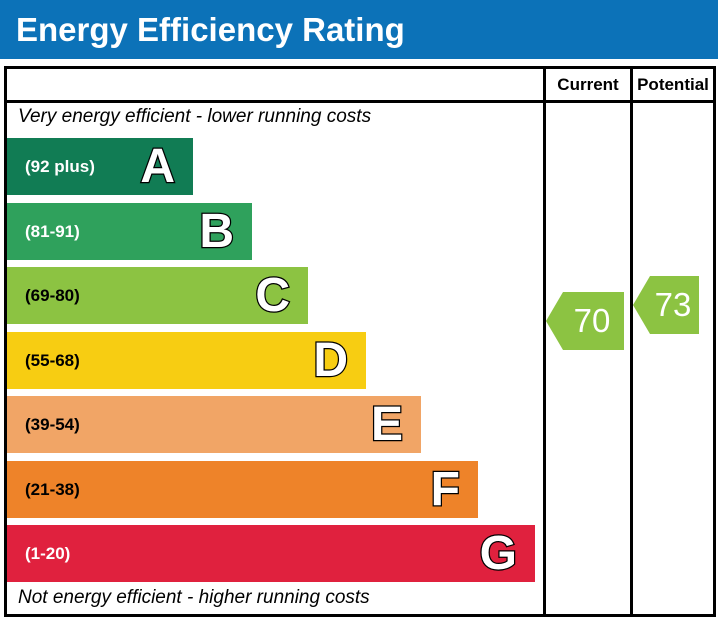 The width and height of the screenshot is (718, 619). I want to click on page-title: Energy Efficiency Rating, so click(210, 29).